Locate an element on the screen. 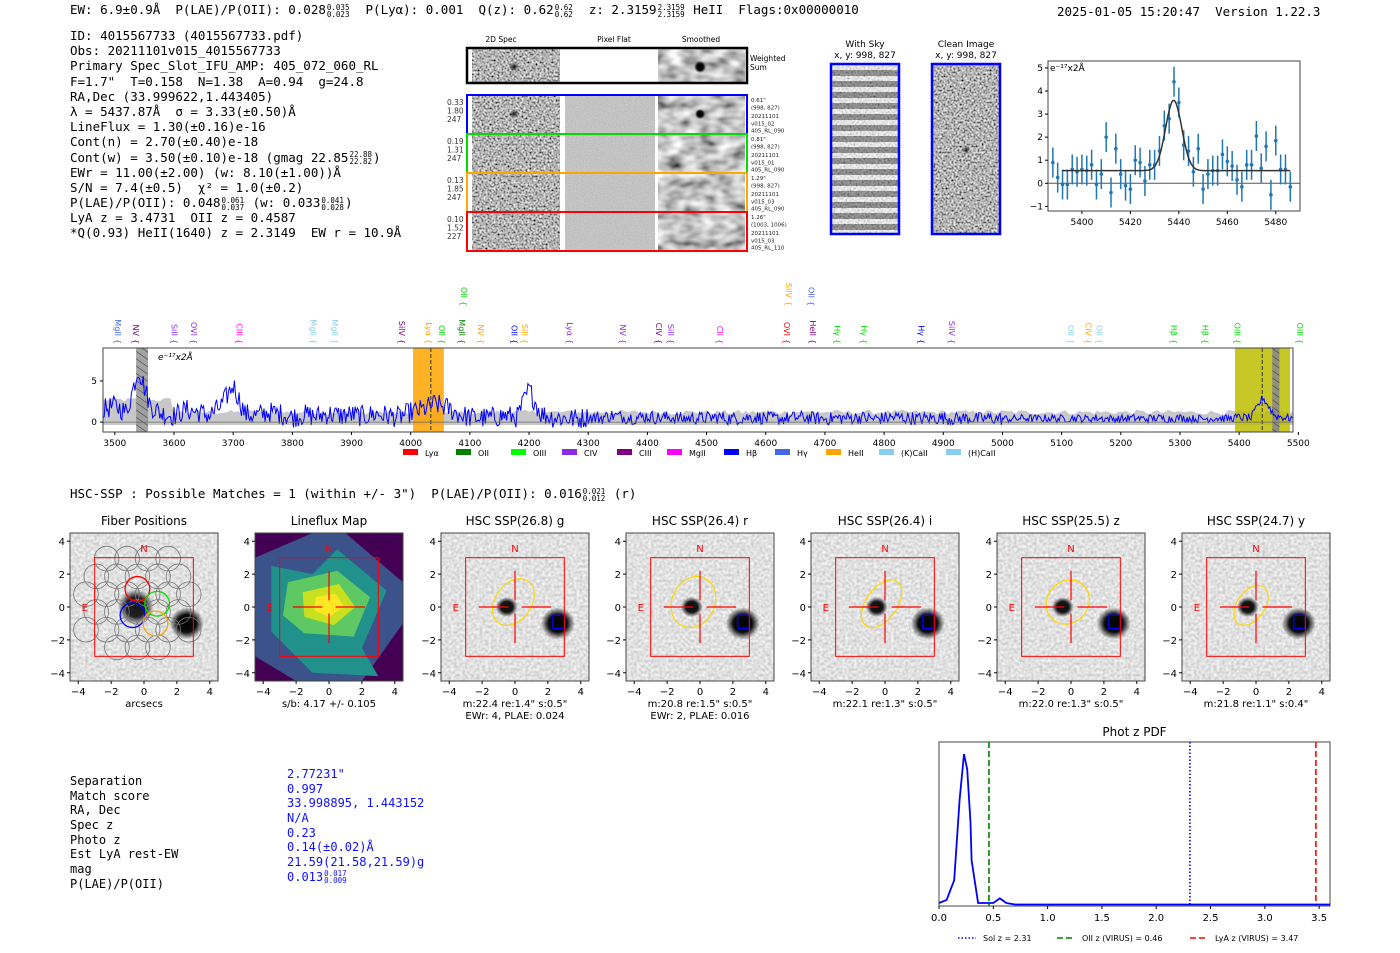  neighbor-source is located at coordinates (927, 623).